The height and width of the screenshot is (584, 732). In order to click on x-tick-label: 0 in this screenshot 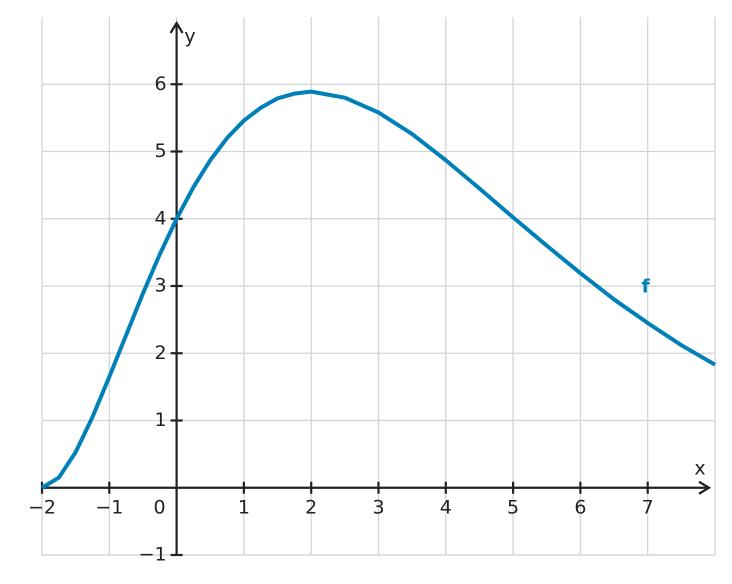, I will do `click(160, 507)`.